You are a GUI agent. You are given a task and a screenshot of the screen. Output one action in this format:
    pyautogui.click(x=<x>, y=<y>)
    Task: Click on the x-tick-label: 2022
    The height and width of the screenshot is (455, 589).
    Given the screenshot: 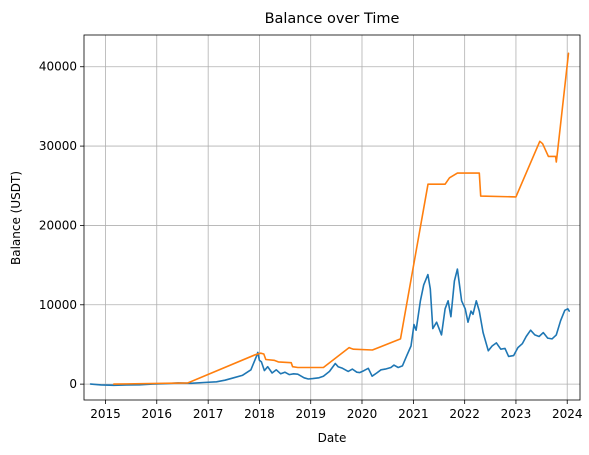 What is the action you would take?
    pyautogui.click(x=464, y=414)
    